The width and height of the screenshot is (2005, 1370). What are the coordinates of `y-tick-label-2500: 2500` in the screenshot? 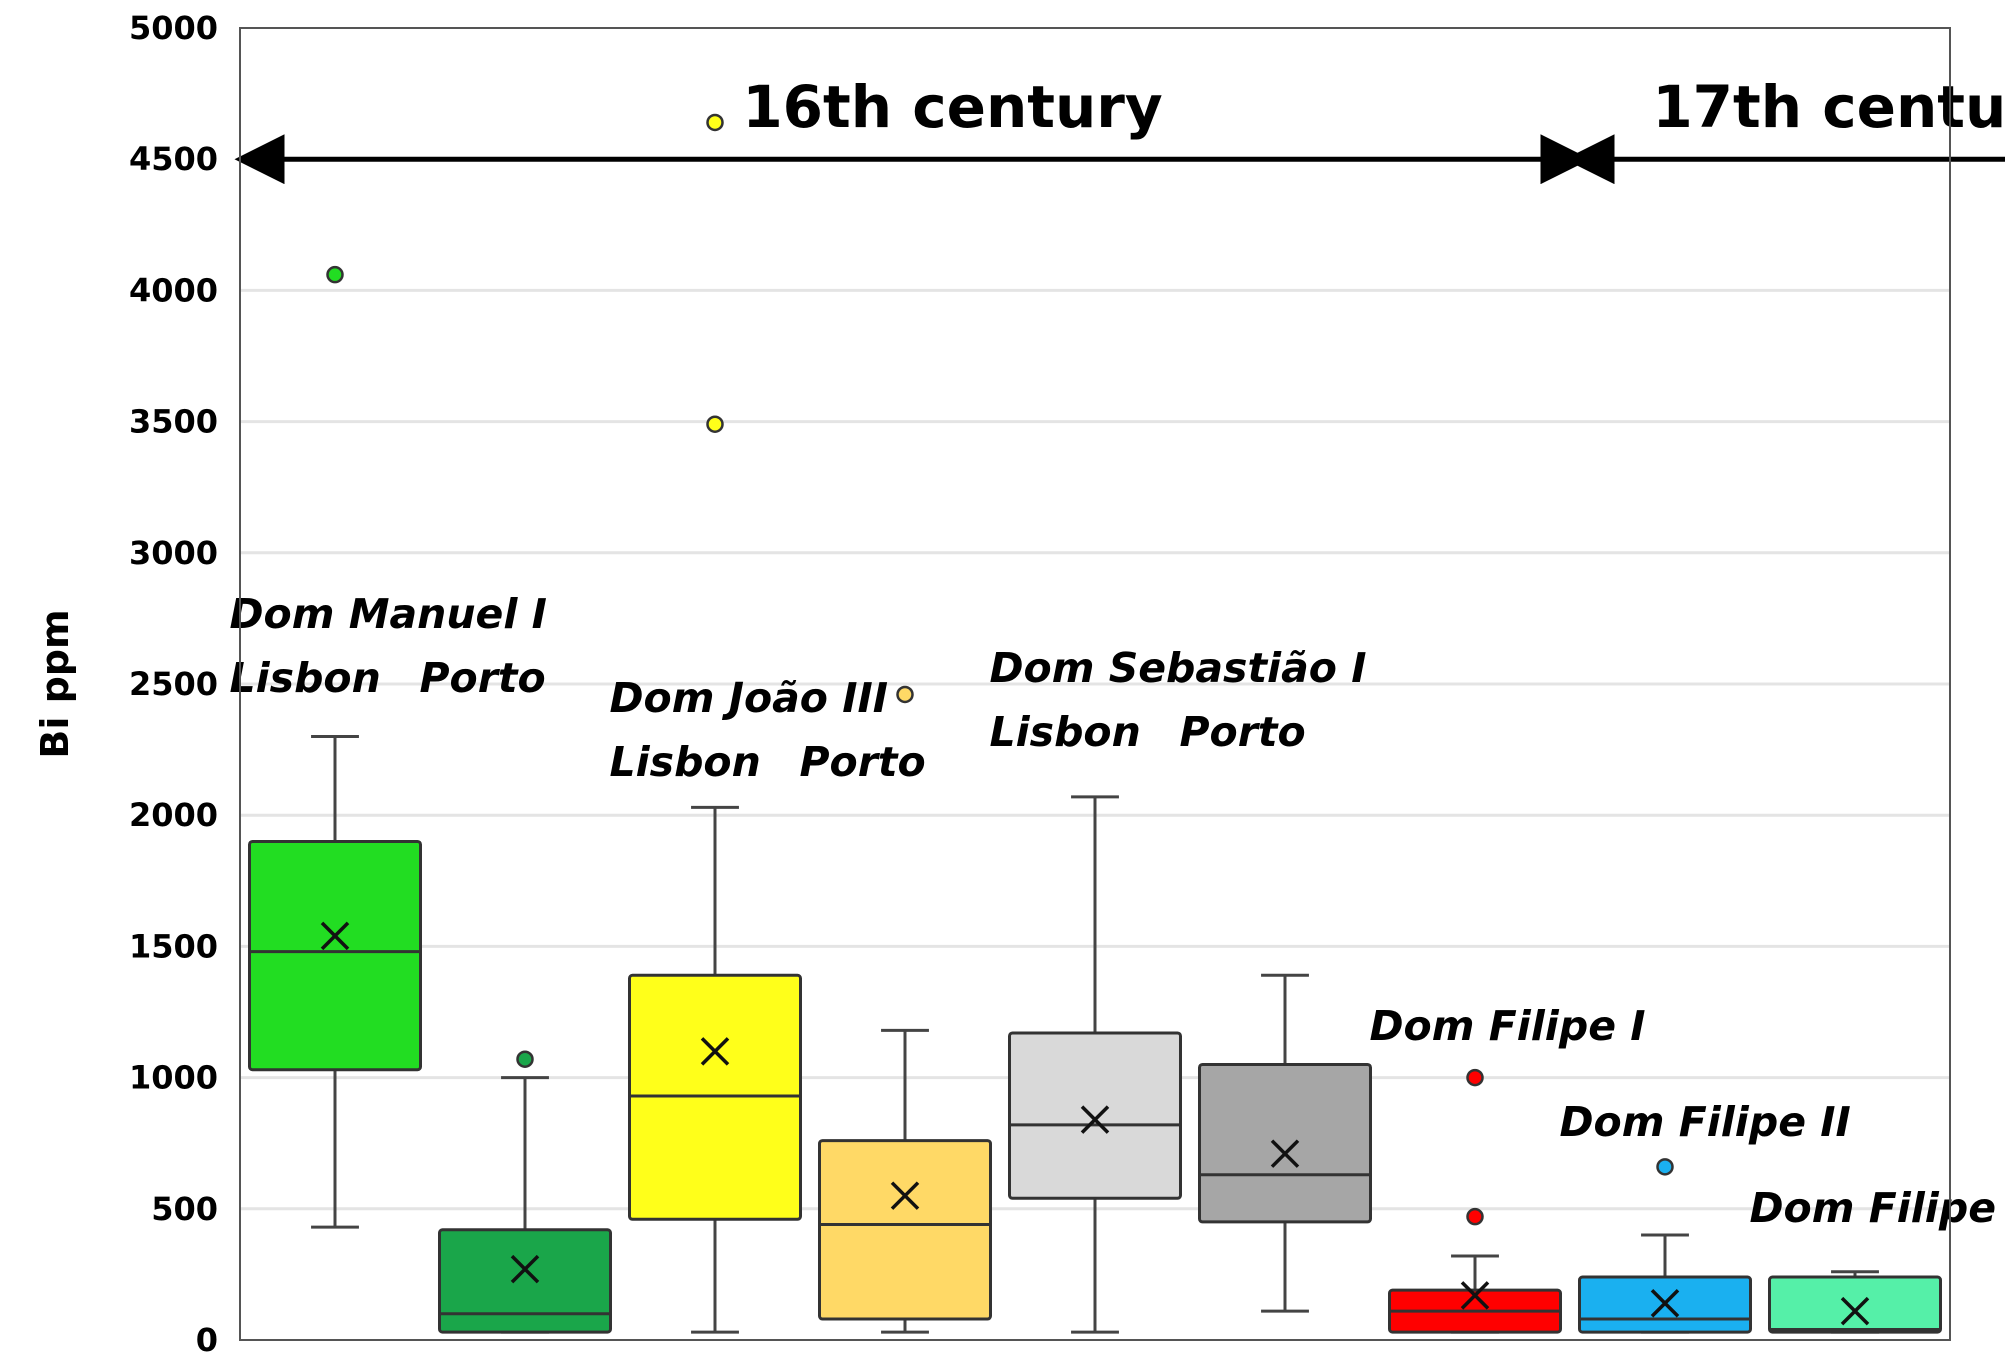 It's located at (173, 684).